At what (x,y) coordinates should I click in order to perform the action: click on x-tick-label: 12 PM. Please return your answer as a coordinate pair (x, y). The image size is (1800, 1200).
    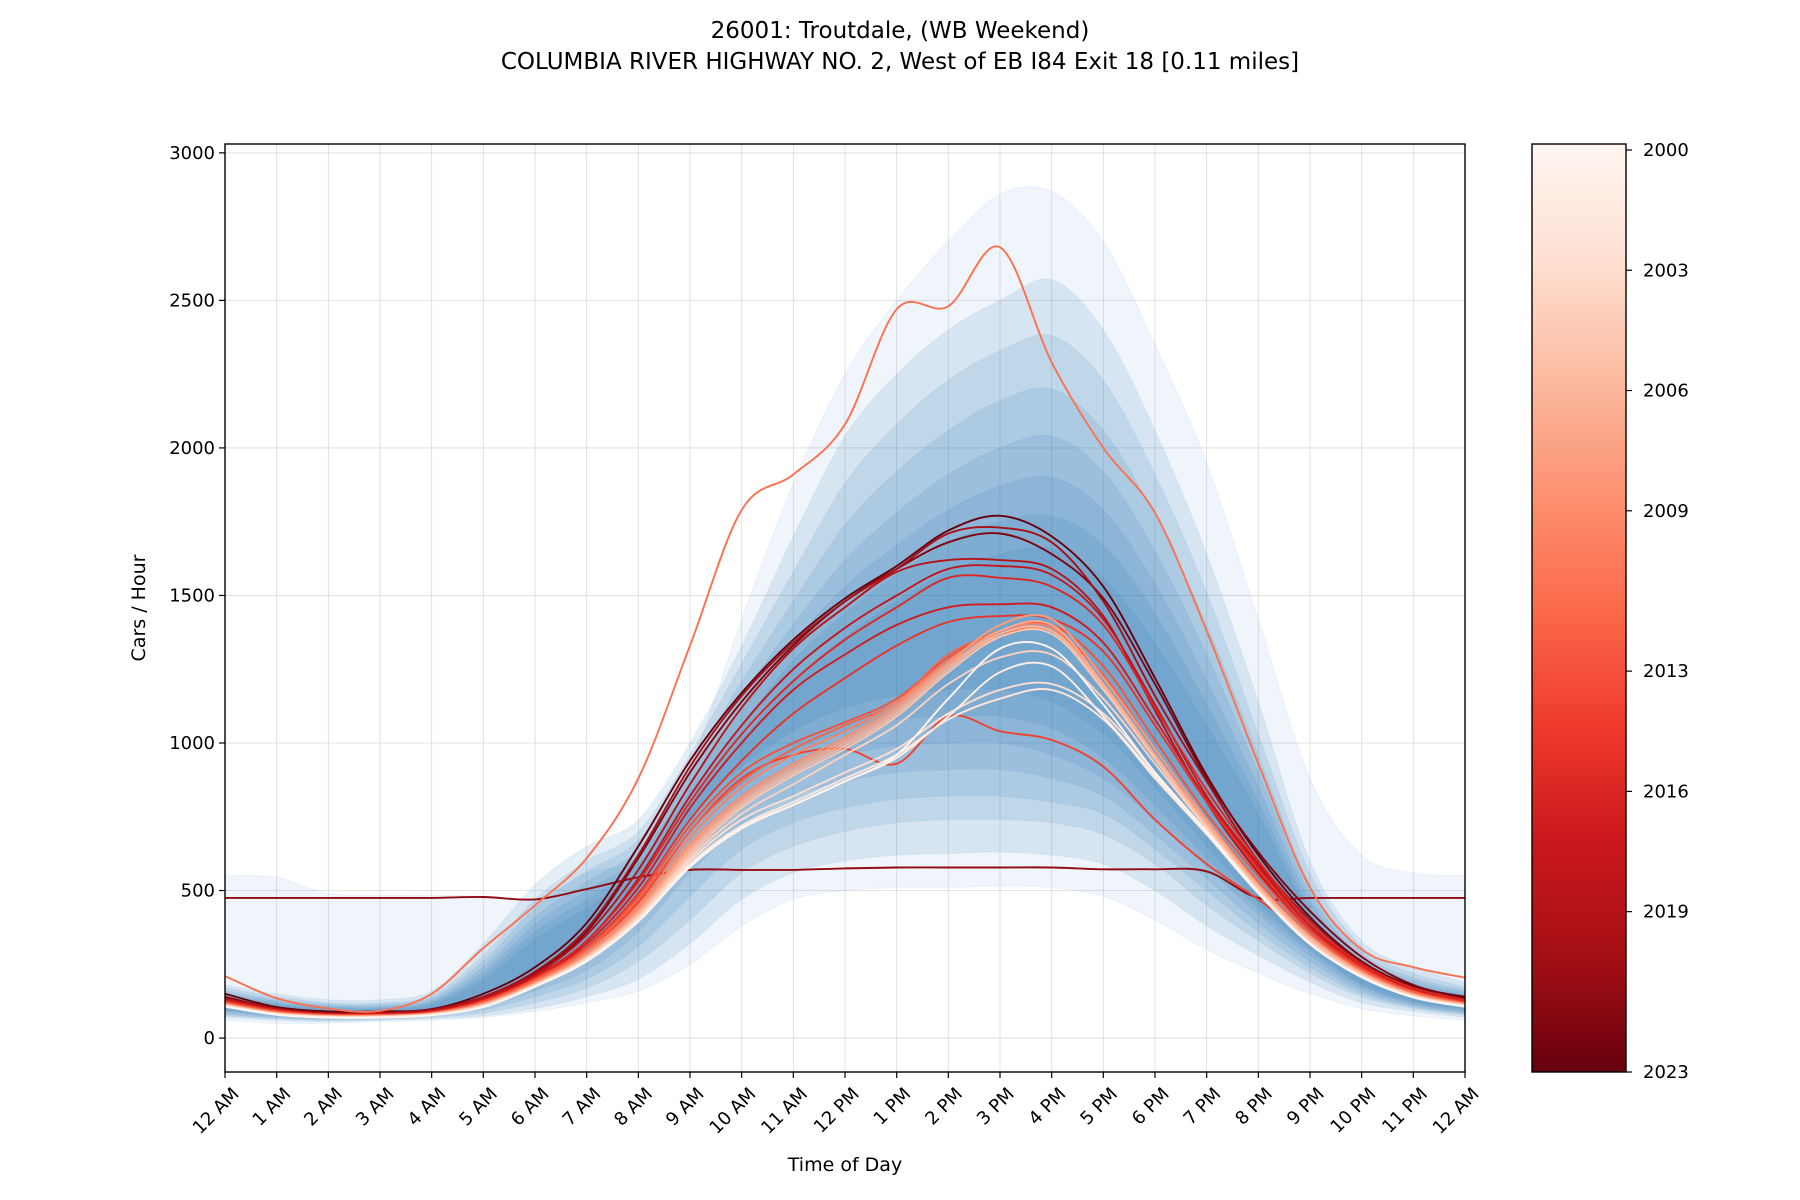
    Looking at the image, I should click on (837, 1111).